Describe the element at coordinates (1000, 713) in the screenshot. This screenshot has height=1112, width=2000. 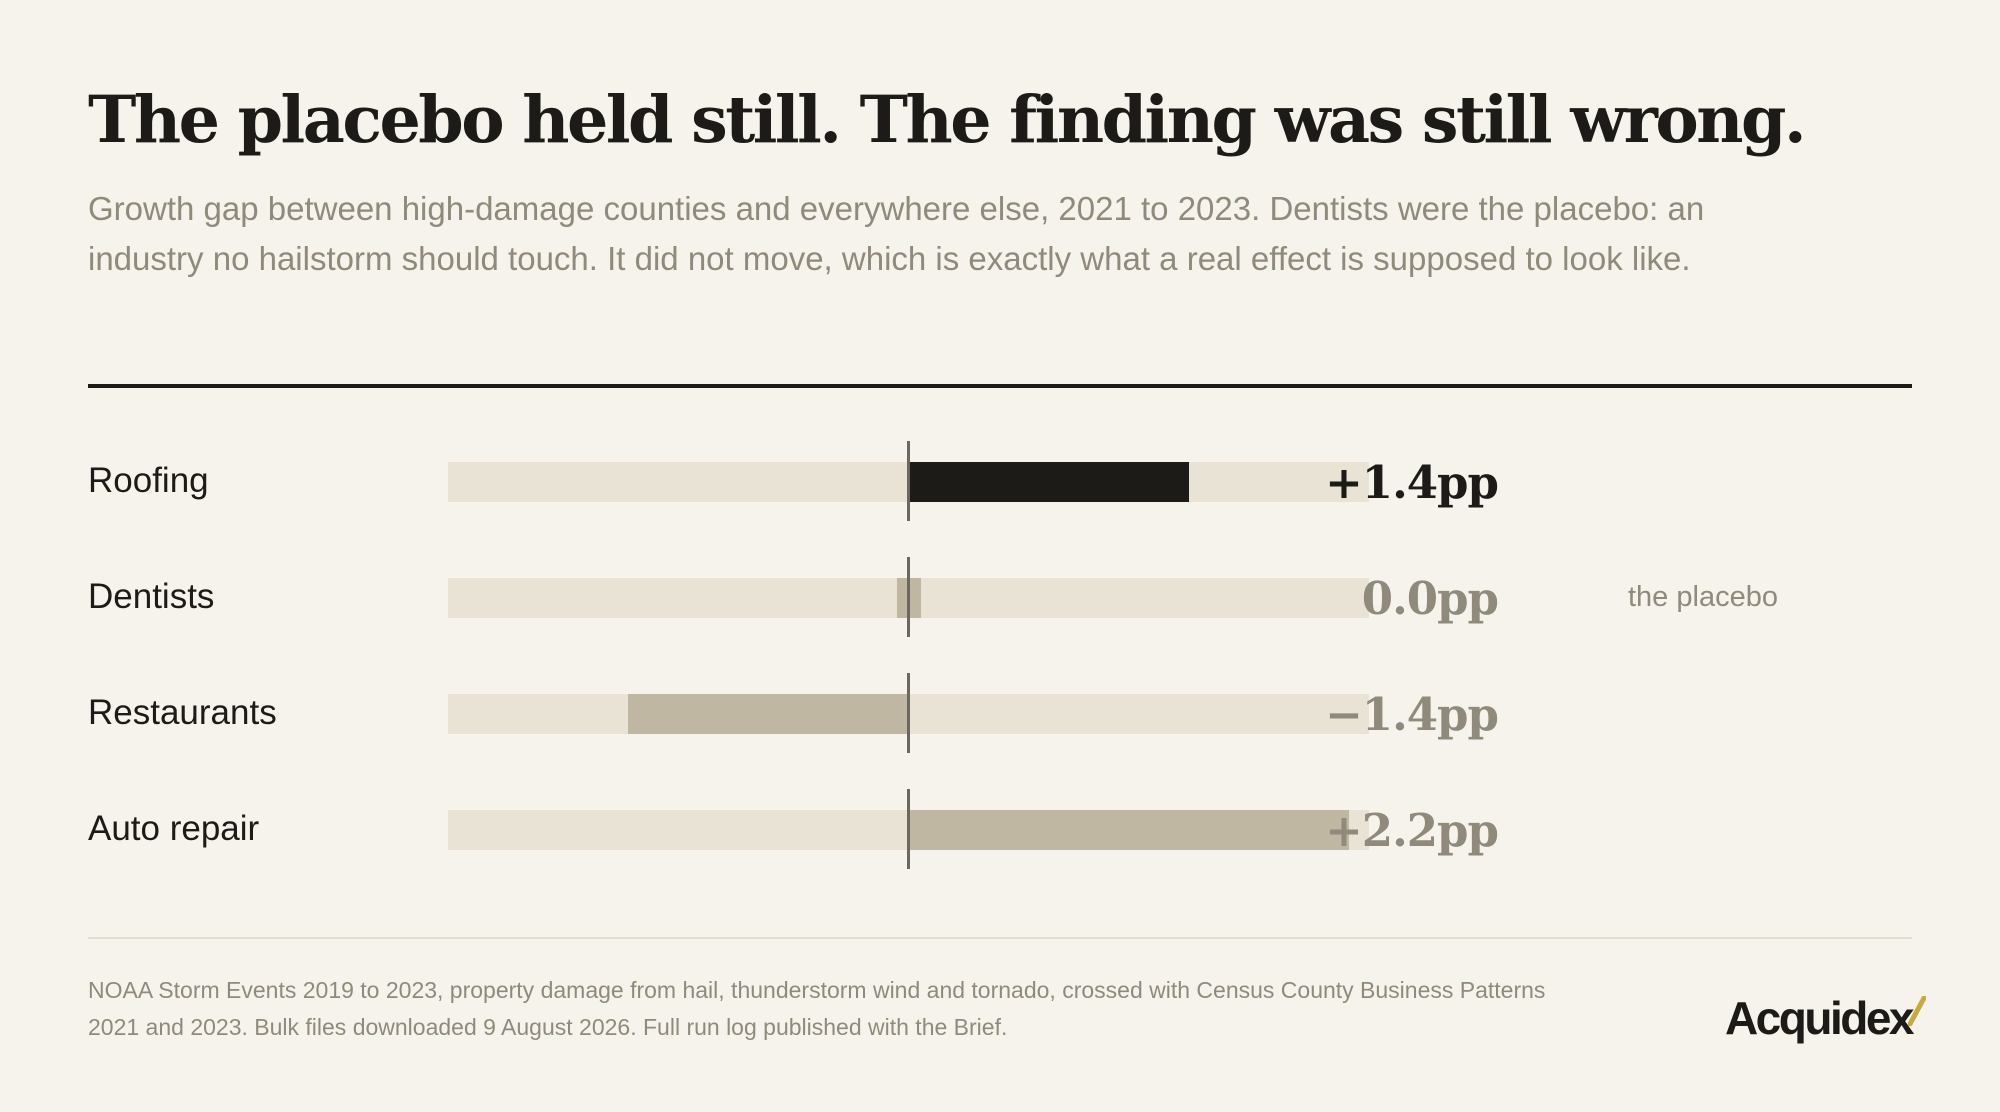
I see `bar-row-restaurants: Restaurants −1.4pp` at that location.